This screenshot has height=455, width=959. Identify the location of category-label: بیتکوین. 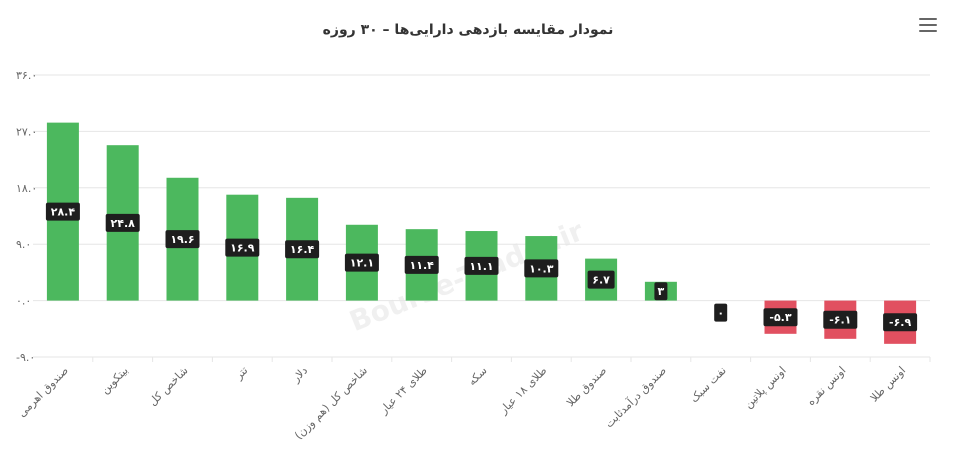
(114, 380).